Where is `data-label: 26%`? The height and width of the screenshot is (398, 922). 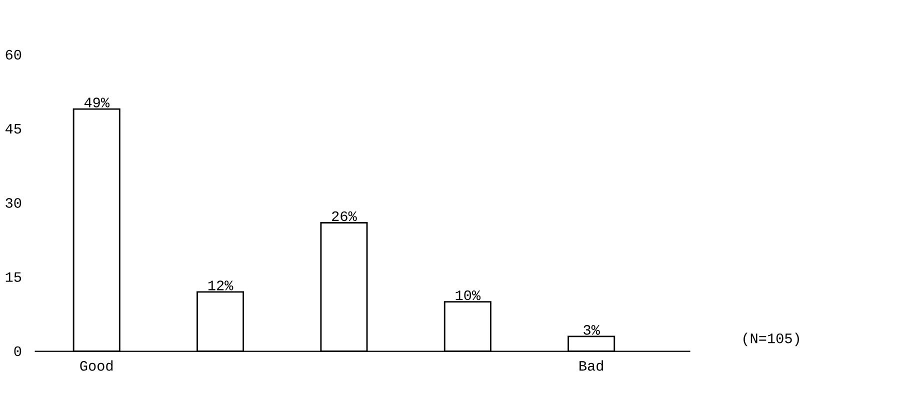 data-label: 26% is located at coordinates (344, 216).